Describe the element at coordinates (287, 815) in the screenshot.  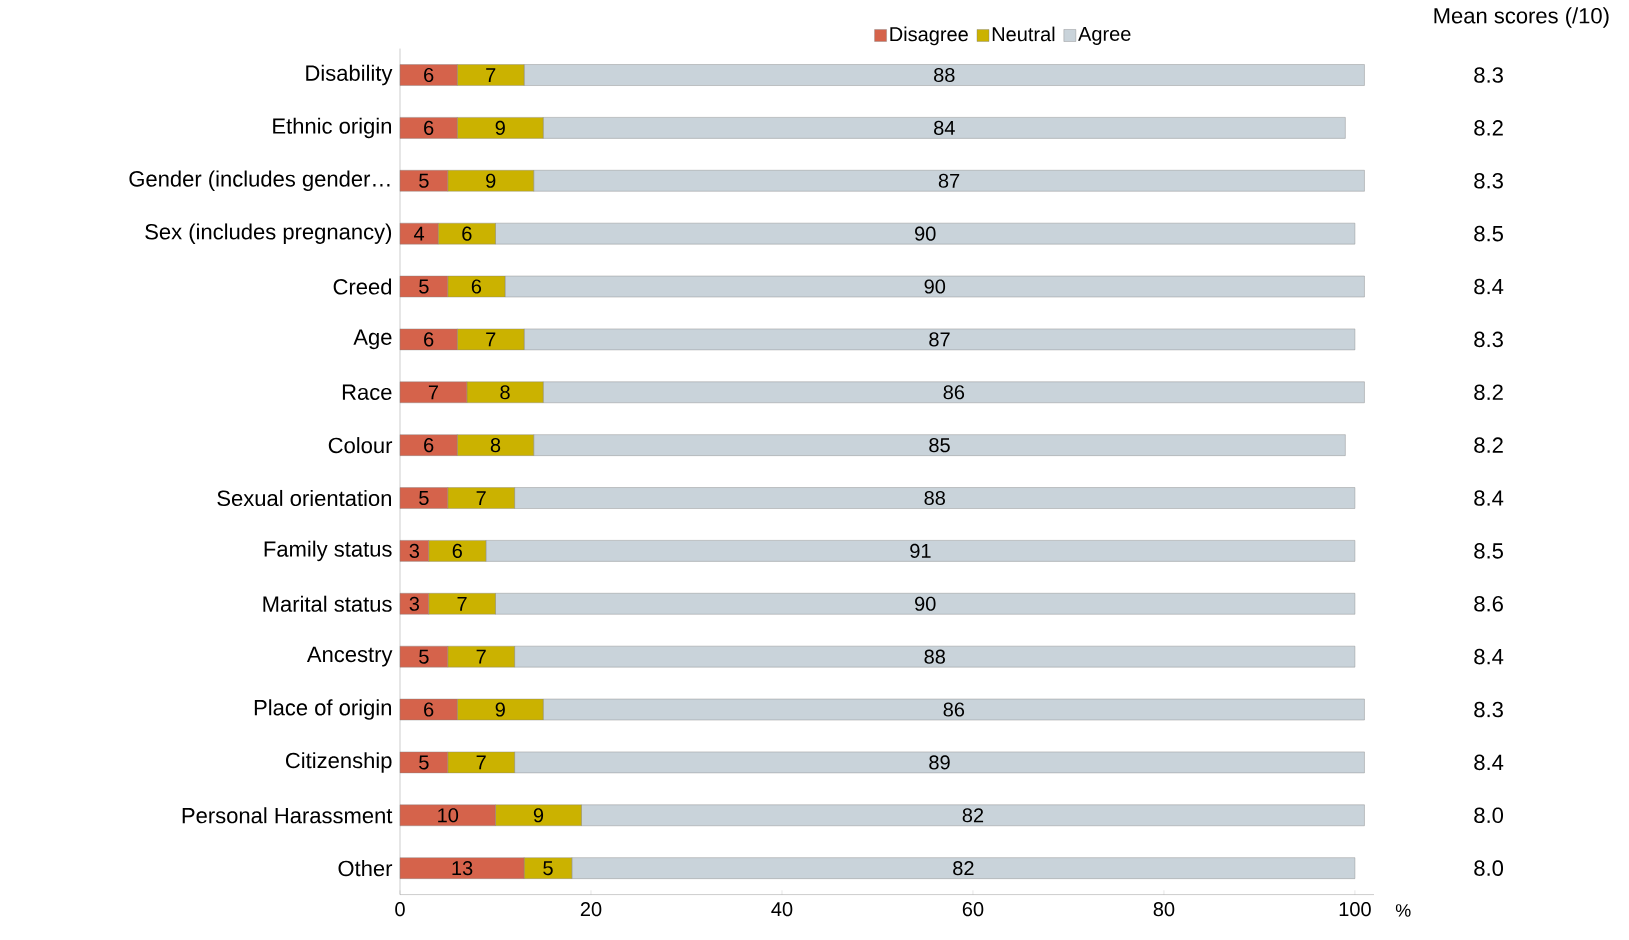
I see `y-tick-label: Personal Harassment` at that location.